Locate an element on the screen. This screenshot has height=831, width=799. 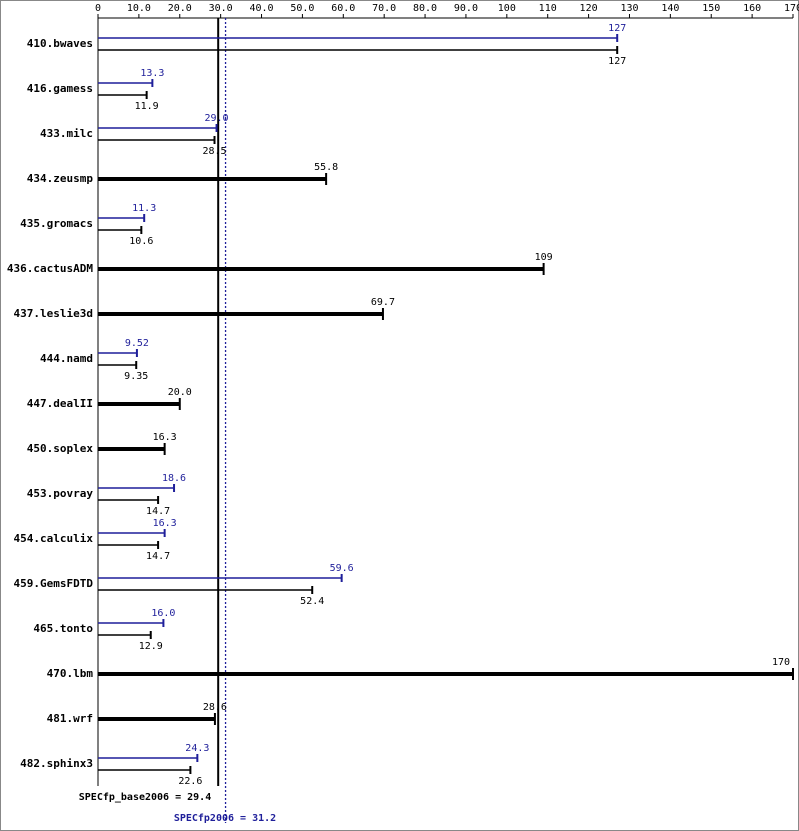
x-tick-label: 60.0 is located at coordinates (343, 8).